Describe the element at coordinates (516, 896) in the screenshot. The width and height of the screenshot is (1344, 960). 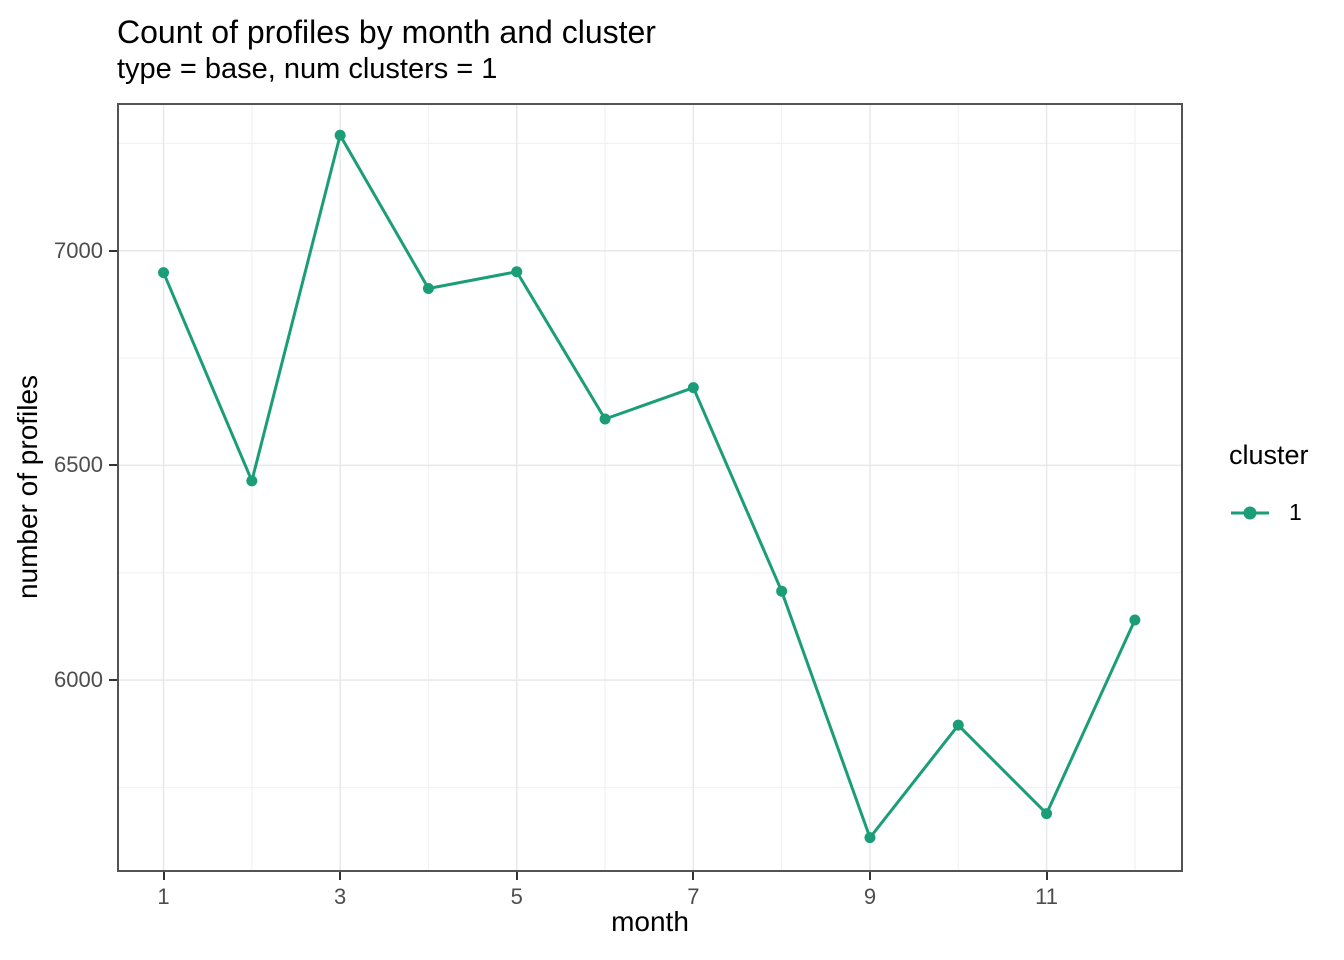
I see `x-tick-label: 5` at that location.